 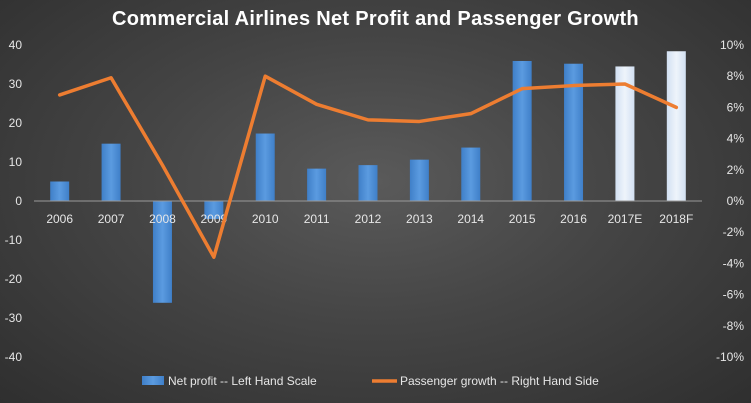 What do you see at coordinates (14, 240) in the screenshot?
I see `left-tick-label: -10` at bounding box center [14, 240].